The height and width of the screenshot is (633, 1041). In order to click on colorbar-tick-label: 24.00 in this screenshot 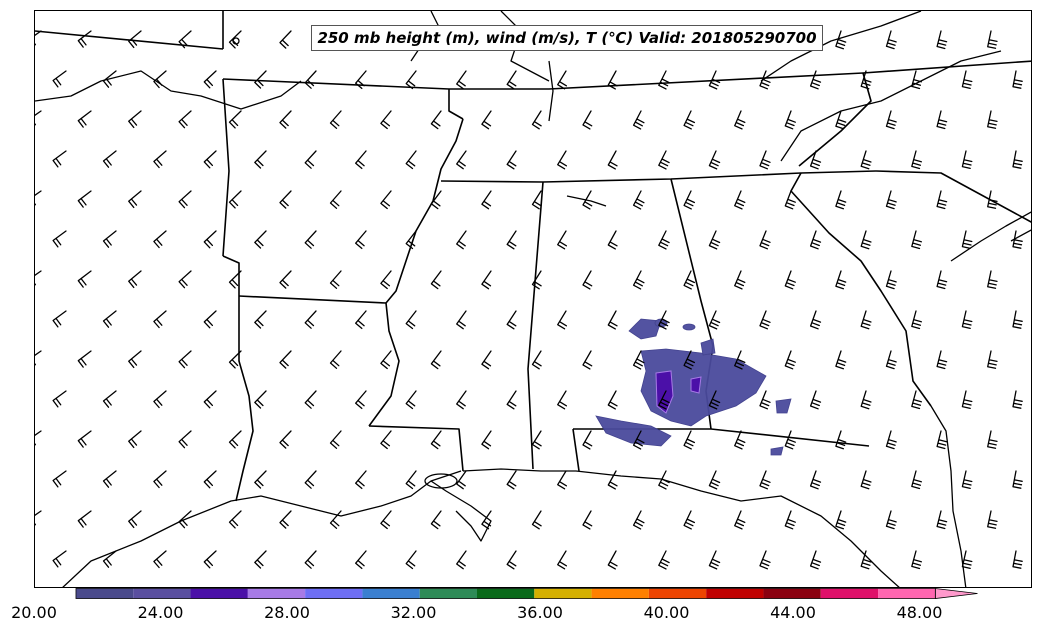, I will do `click(160, 612)`.